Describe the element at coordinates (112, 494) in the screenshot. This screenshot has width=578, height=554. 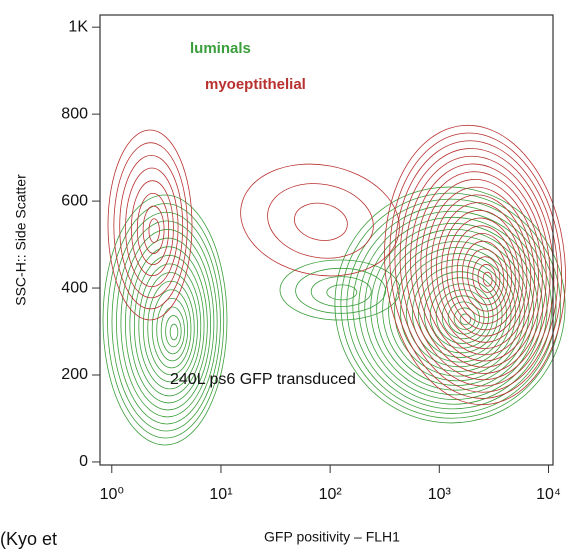
I see `x-tick-label: 10⁰` at that location.